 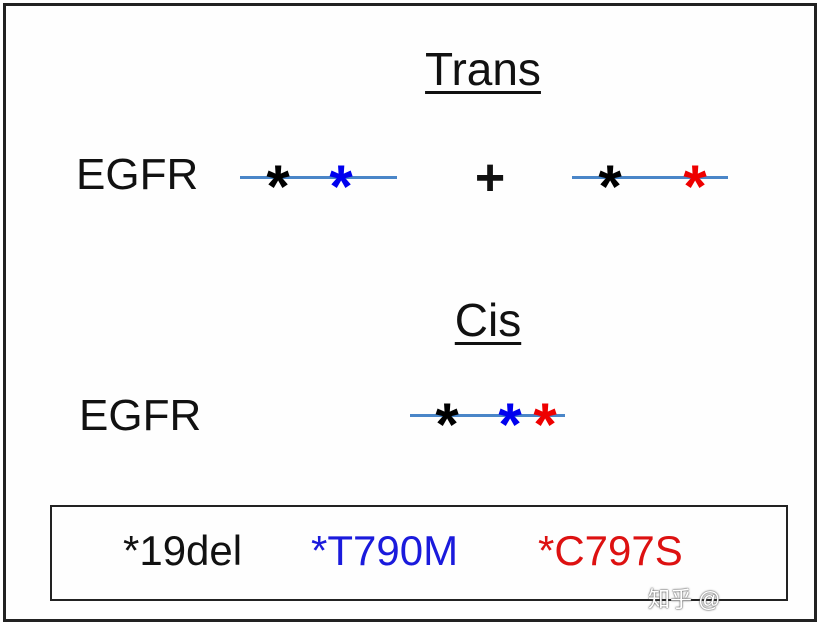 What do you see at coordinates (610, 550) in the screenshot?
I see `legend-c797s: *C797S` at bounding box center [610, 550].